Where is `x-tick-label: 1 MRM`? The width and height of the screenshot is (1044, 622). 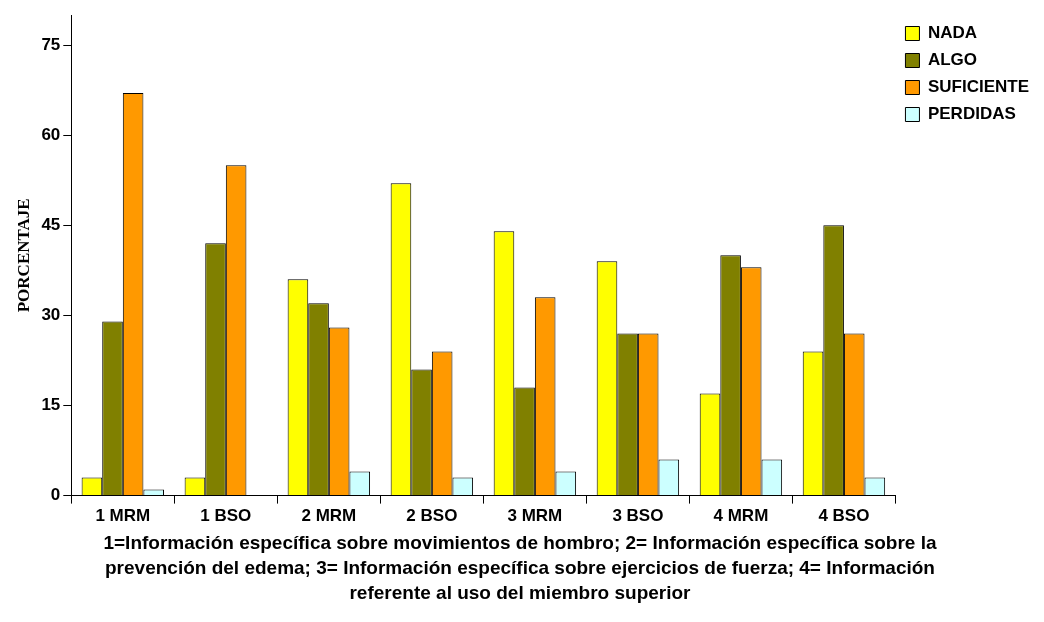 x-tick-label: 1 MRM is located at coordinates (123, 516).